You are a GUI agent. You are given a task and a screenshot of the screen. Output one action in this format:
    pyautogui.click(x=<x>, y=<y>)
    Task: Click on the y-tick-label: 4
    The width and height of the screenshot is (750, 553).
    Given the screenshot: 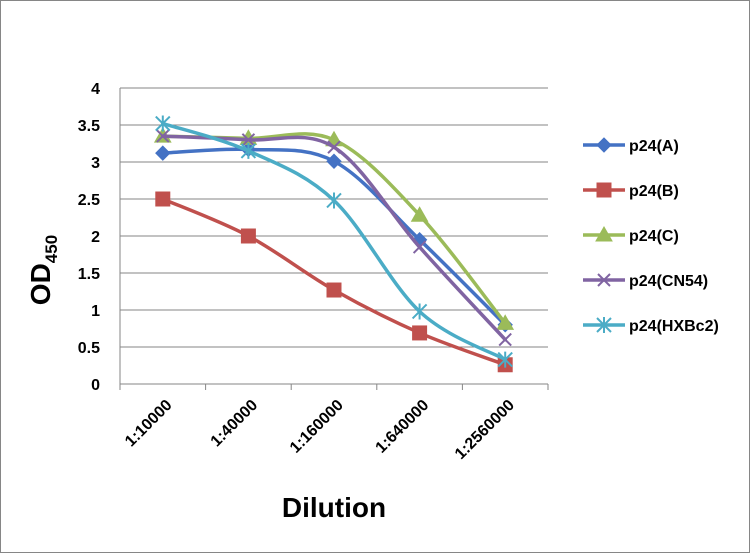 What is the action you would take?
    pyautogui.click(x=95, y=89)
    